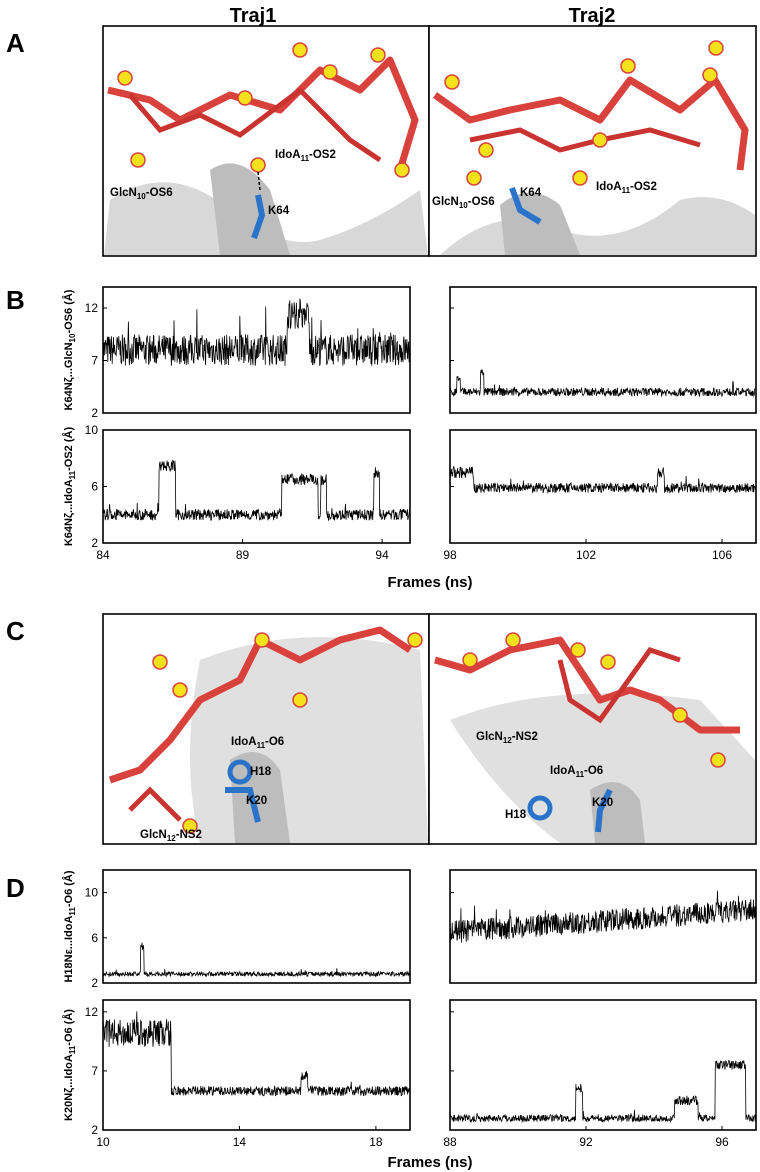 The width and height of the screenshot is (760, 1172). What do you see at coordinates (103, 555) in the screenshot?
I see `x-tick-label: 84` at bounding box center [103, 555].